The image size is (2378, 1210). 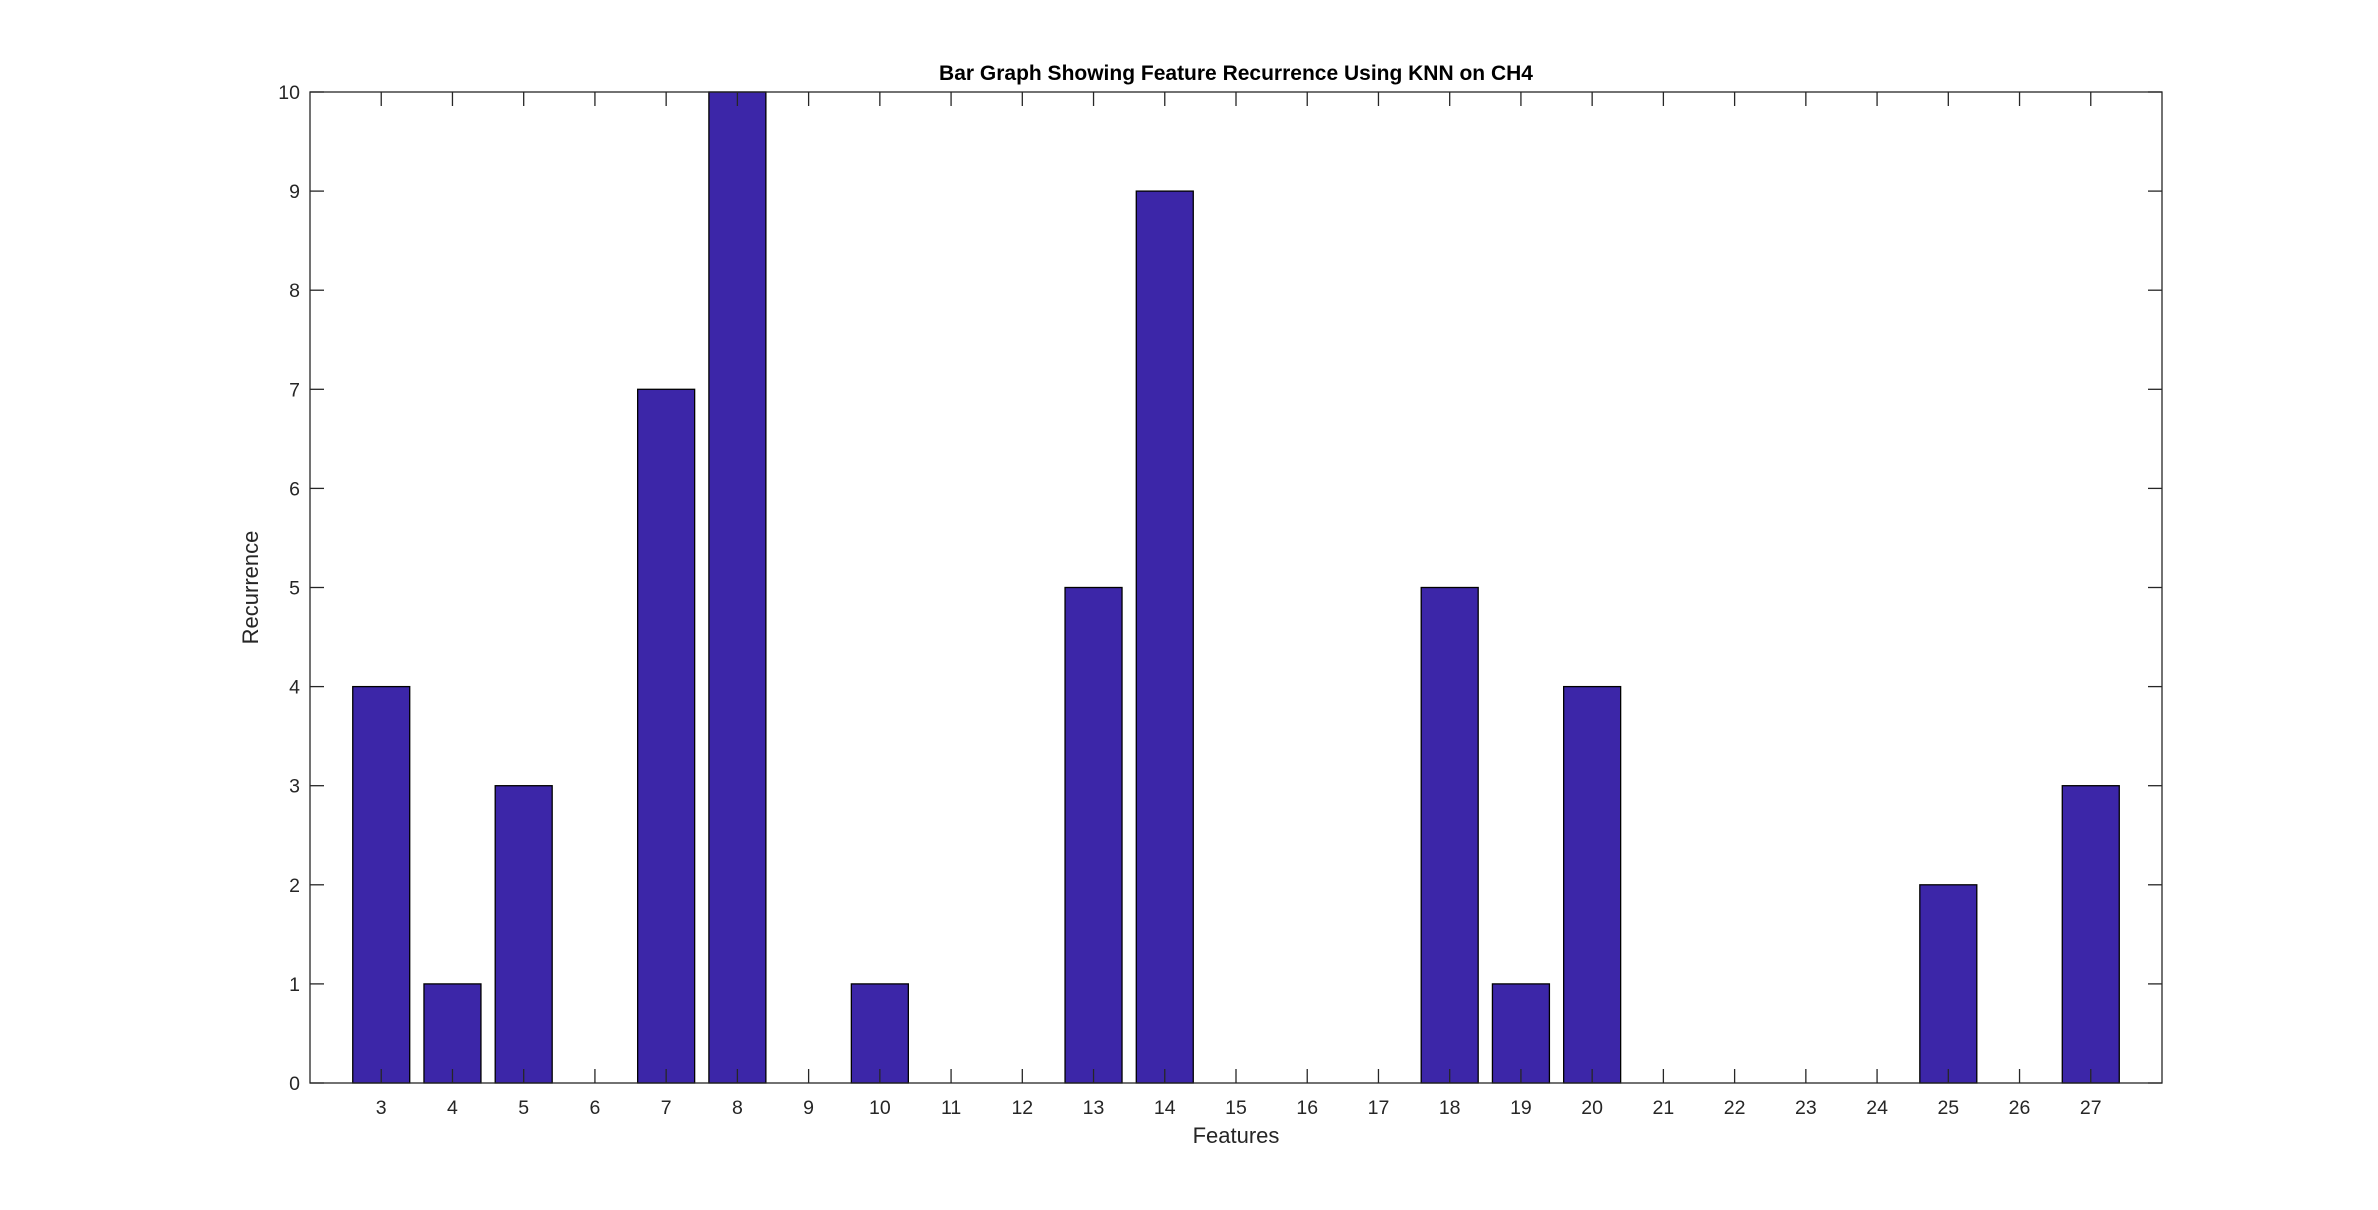 What do you see at coordinates (452, 1108) in the screenshot?
I see `x-tick-label: 4` at bounding box center [452, 1108].